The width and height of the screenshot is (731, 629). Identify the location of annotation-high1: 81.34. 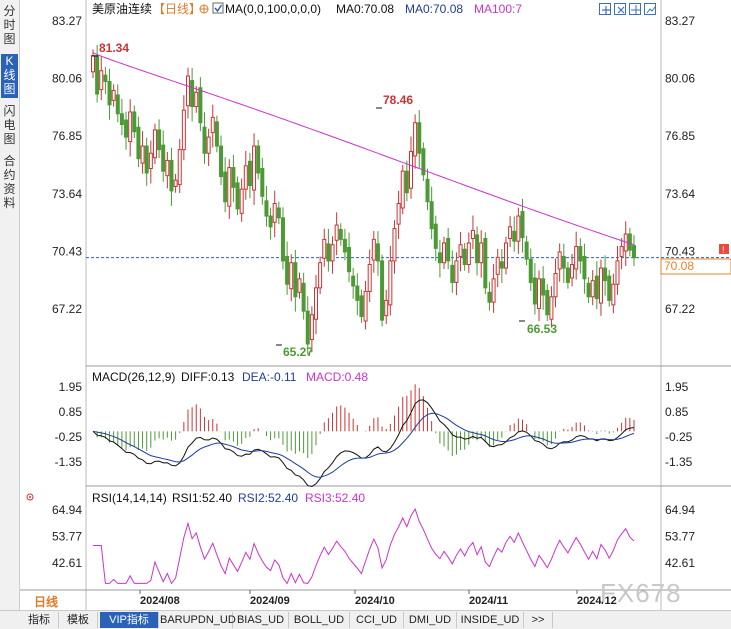
(110, 49).